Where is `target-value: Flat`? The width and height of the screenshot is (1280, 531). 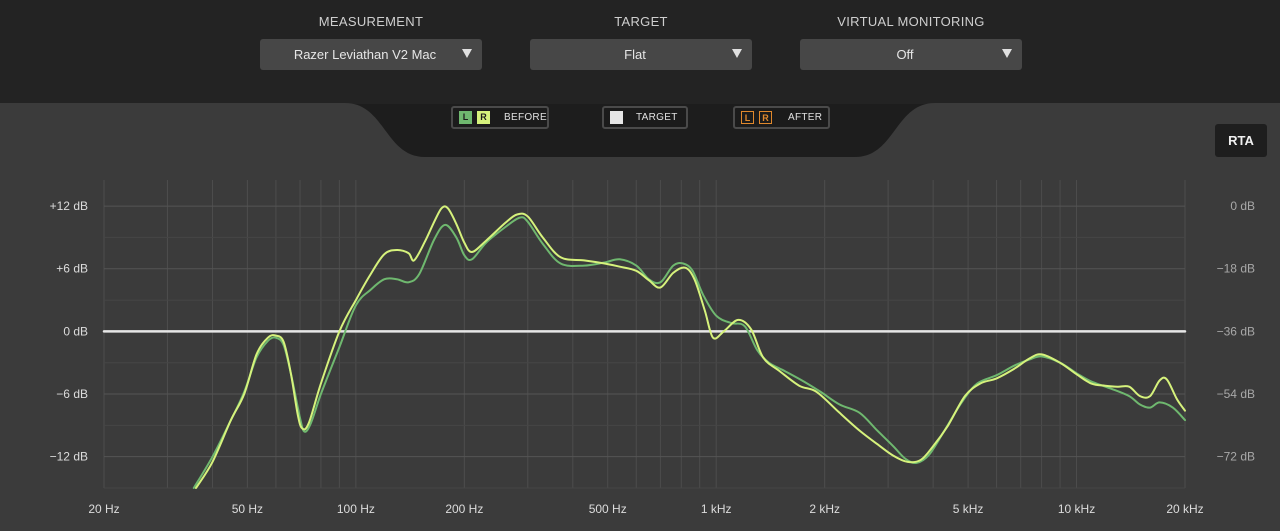 target-value: Flat is located at coordinates (635, 54).